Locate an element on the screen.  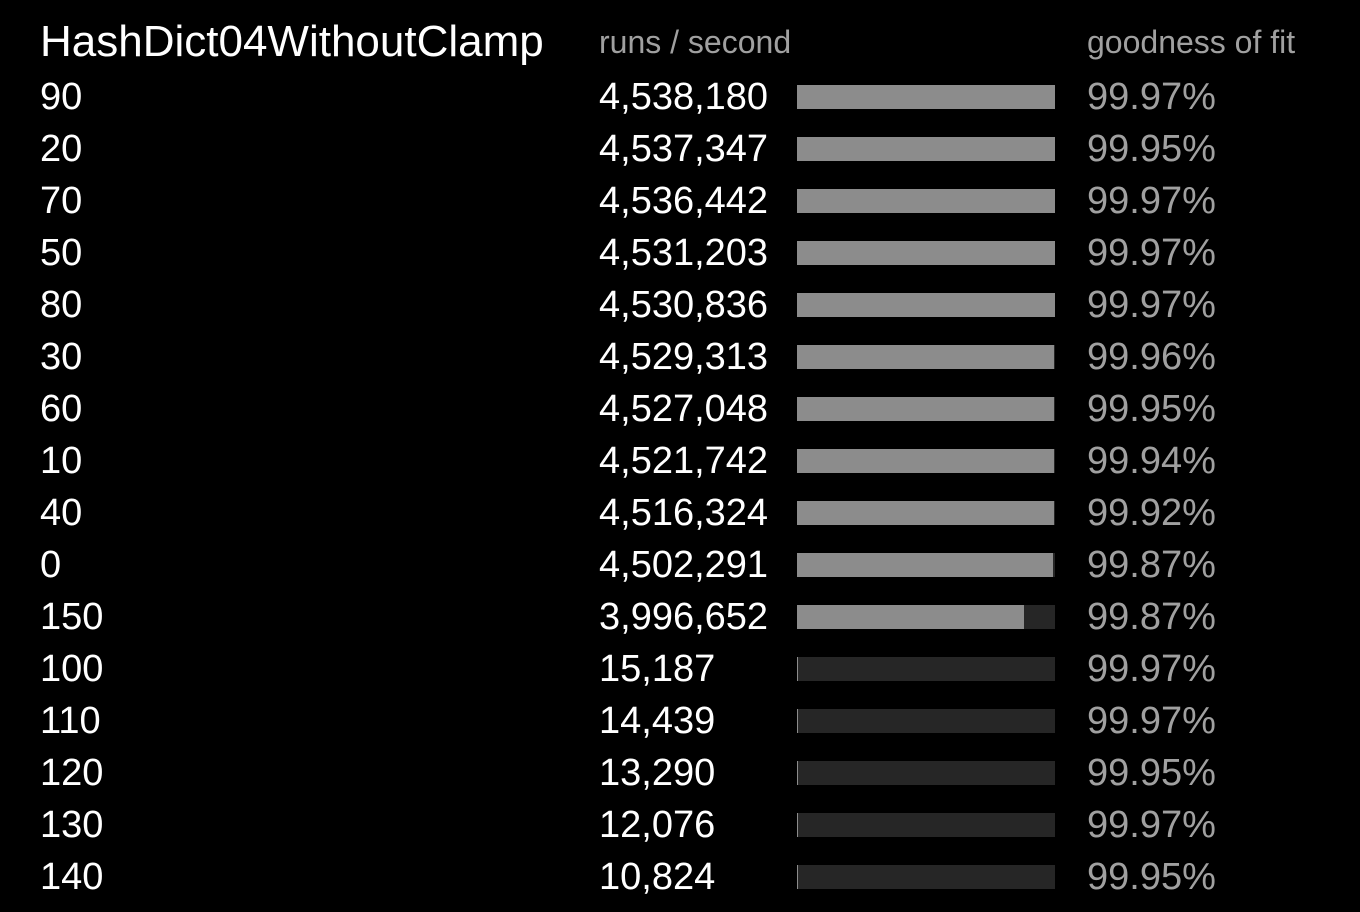
row-value: 3,996,652 is located at coordinates (684, 617).